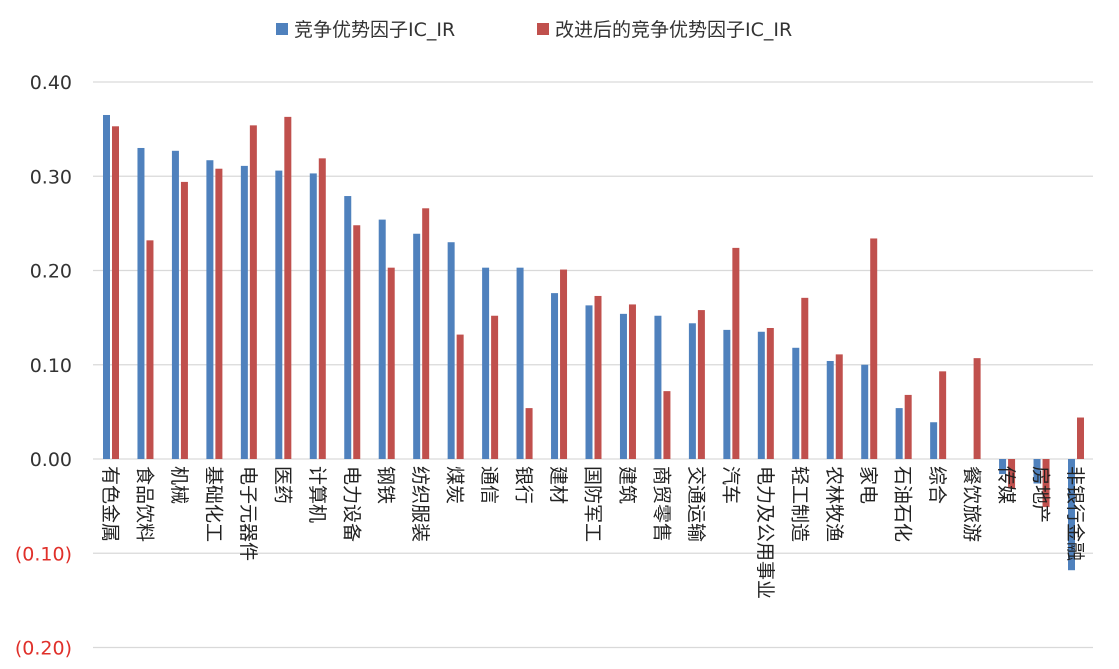  What do you see at coordinates (696, 504) in the screenshot?
I see `x-tick-label: 交通运输` at bounding box center [696, 504].